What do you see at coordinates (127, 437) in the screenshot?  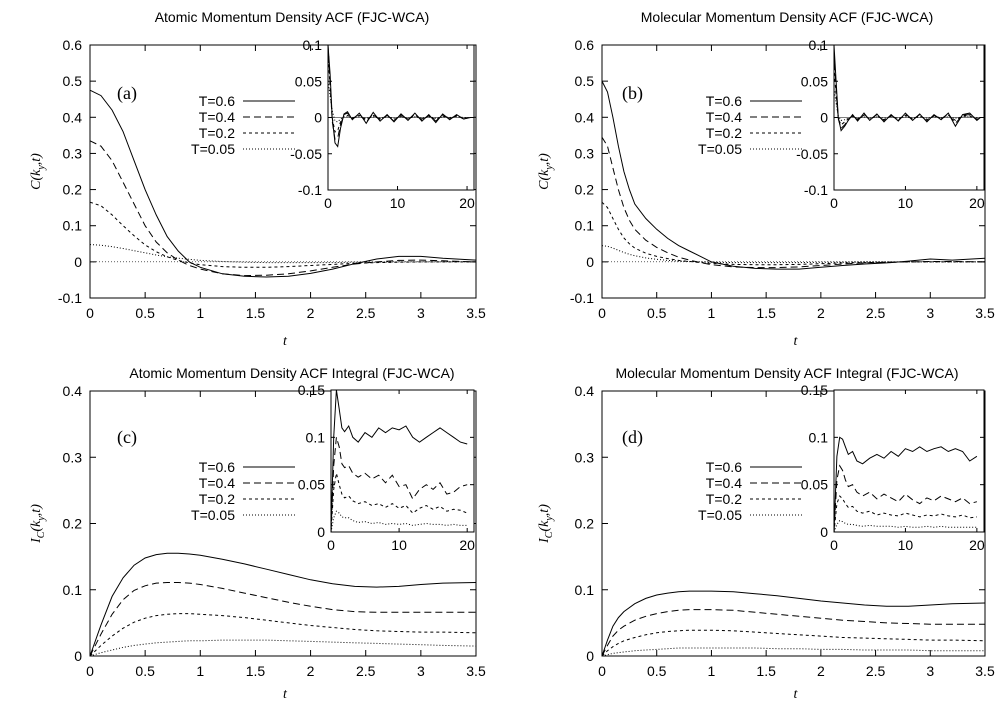 I see `panel-label: (c)` at bounding box center [127, 437].